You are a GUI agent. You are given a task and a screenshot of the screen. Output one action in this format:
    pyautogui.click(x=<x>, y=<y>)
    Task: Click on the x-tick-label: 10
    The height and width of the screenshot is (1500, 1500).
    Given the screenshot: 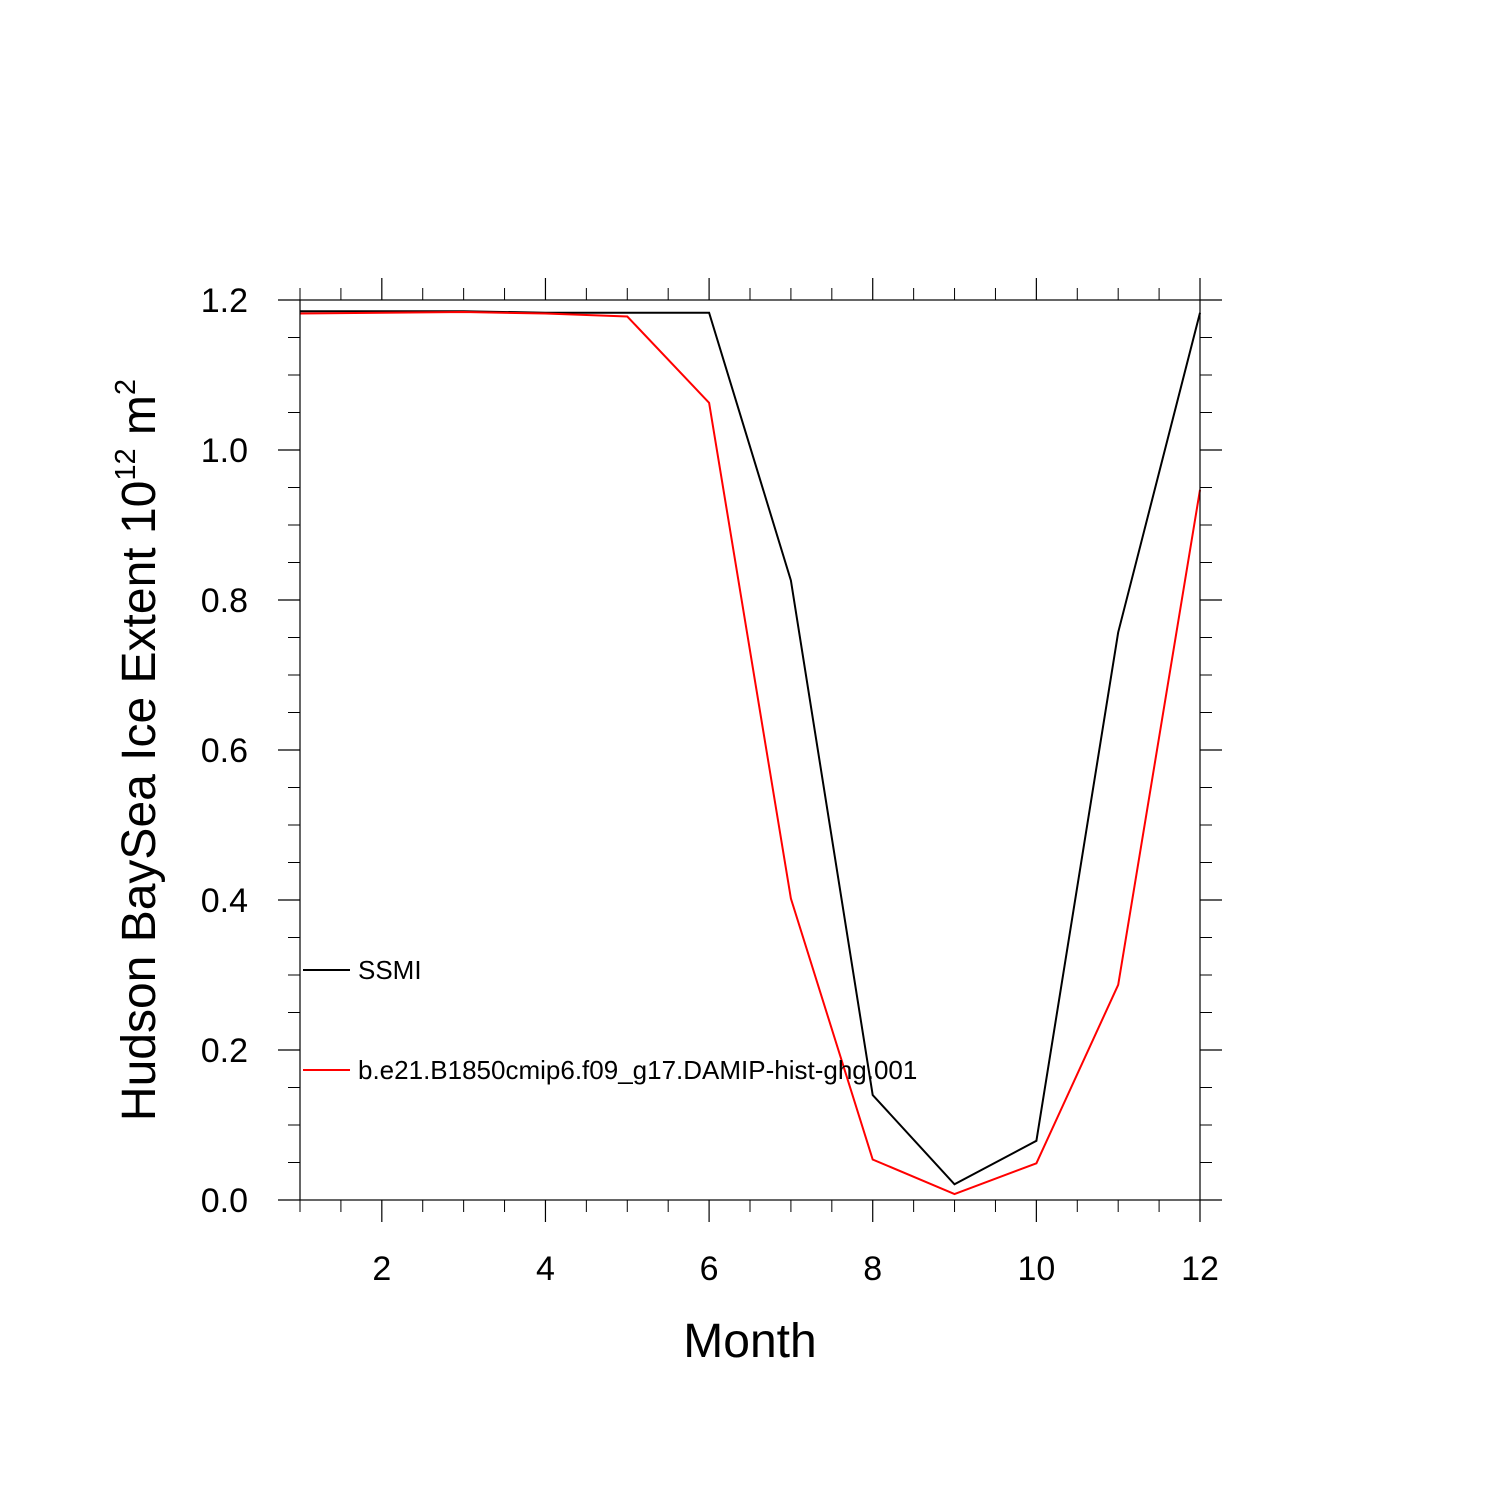 What is the action you would take?
    pyautogui.click(x=1036, y=1269)
    